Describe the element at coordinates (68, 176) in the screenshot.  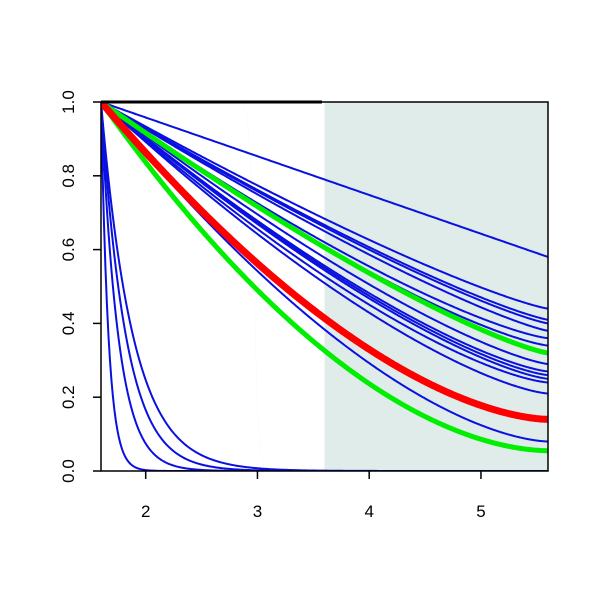
I see `y-tick-label-0.8: 0.8` at that location.